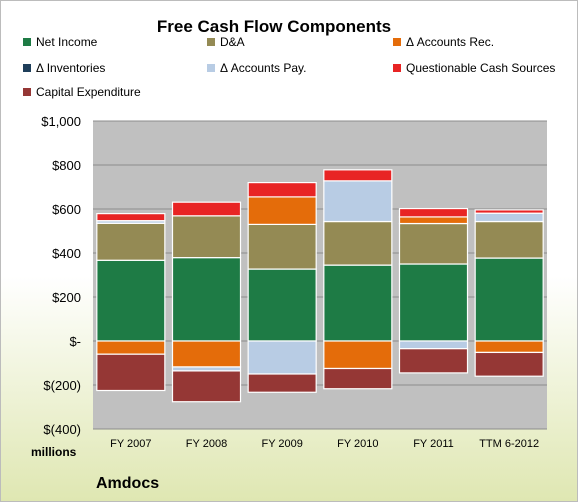 Image resolution: width=578 pixels, height=503 pixels. Describe the element at coordinates (130, 444) in the screenshot. I see `x-tick-label: FY 2007` at that location.